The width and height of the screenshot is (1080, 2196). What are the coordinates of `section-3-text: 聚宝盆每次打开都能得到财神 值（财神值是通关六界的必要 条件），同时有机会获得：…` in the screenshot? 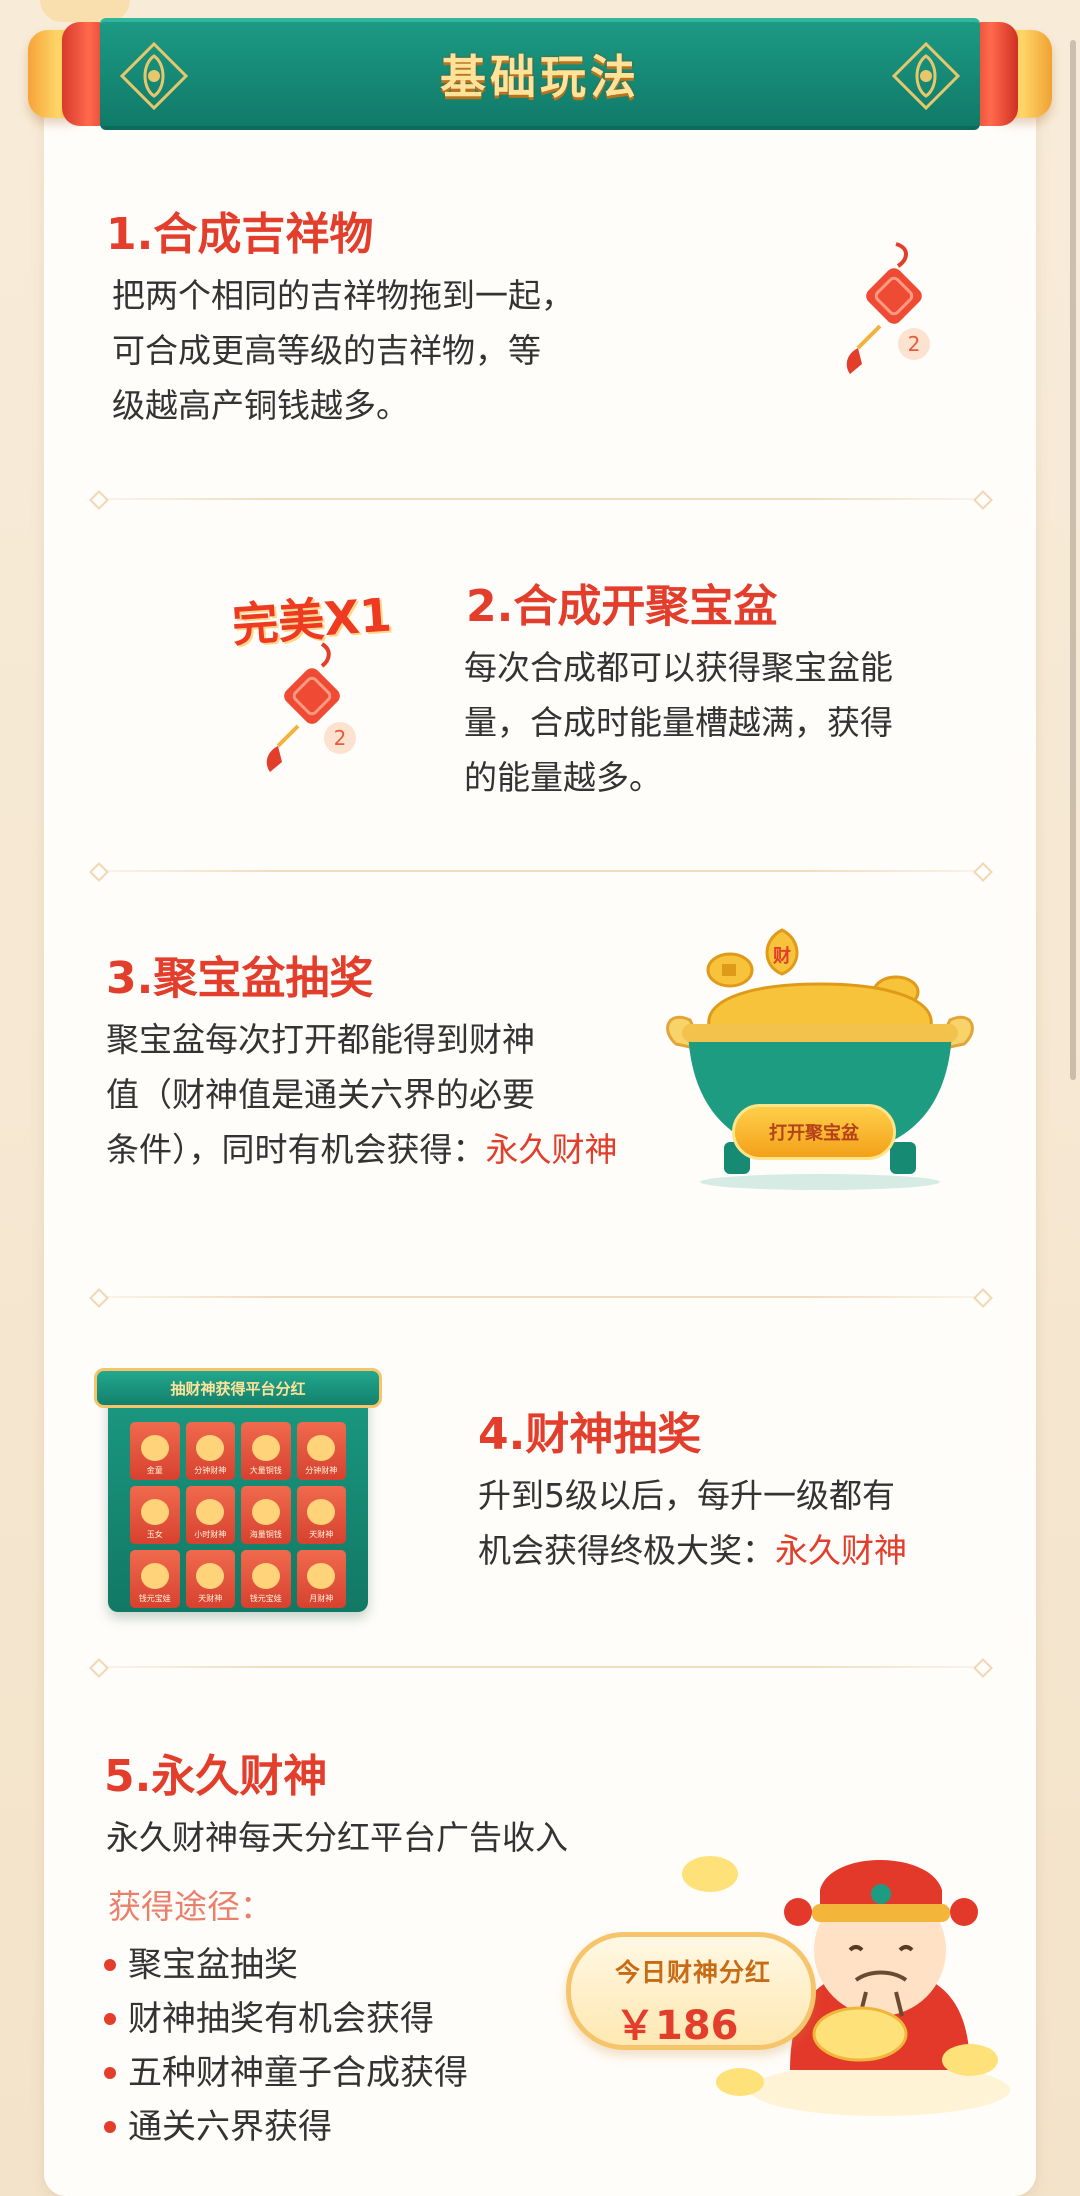 It's located at (366, 1094).